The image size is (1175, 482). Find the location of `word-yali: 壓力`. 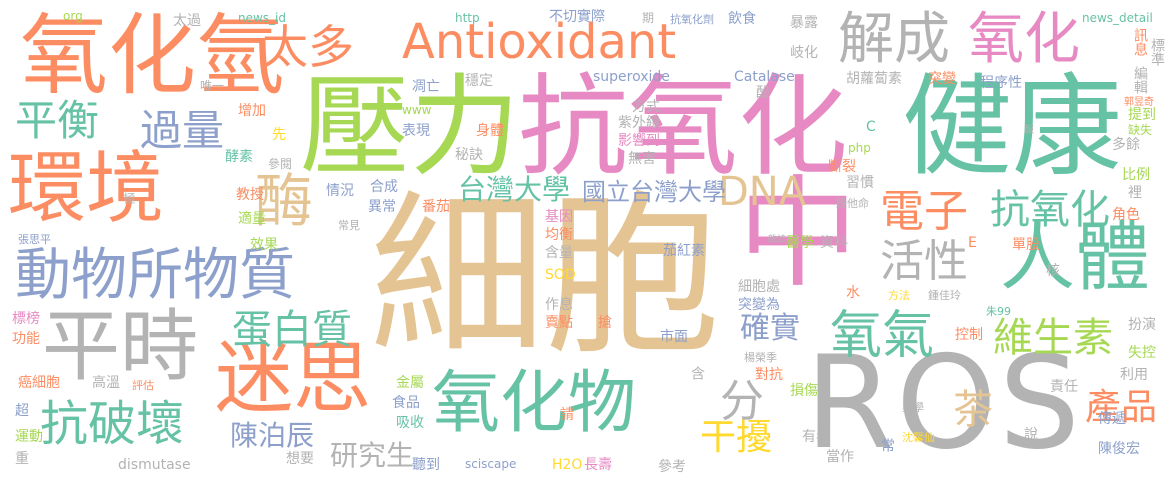

word-yali: 壓力 is located at coordinates (410, 127).